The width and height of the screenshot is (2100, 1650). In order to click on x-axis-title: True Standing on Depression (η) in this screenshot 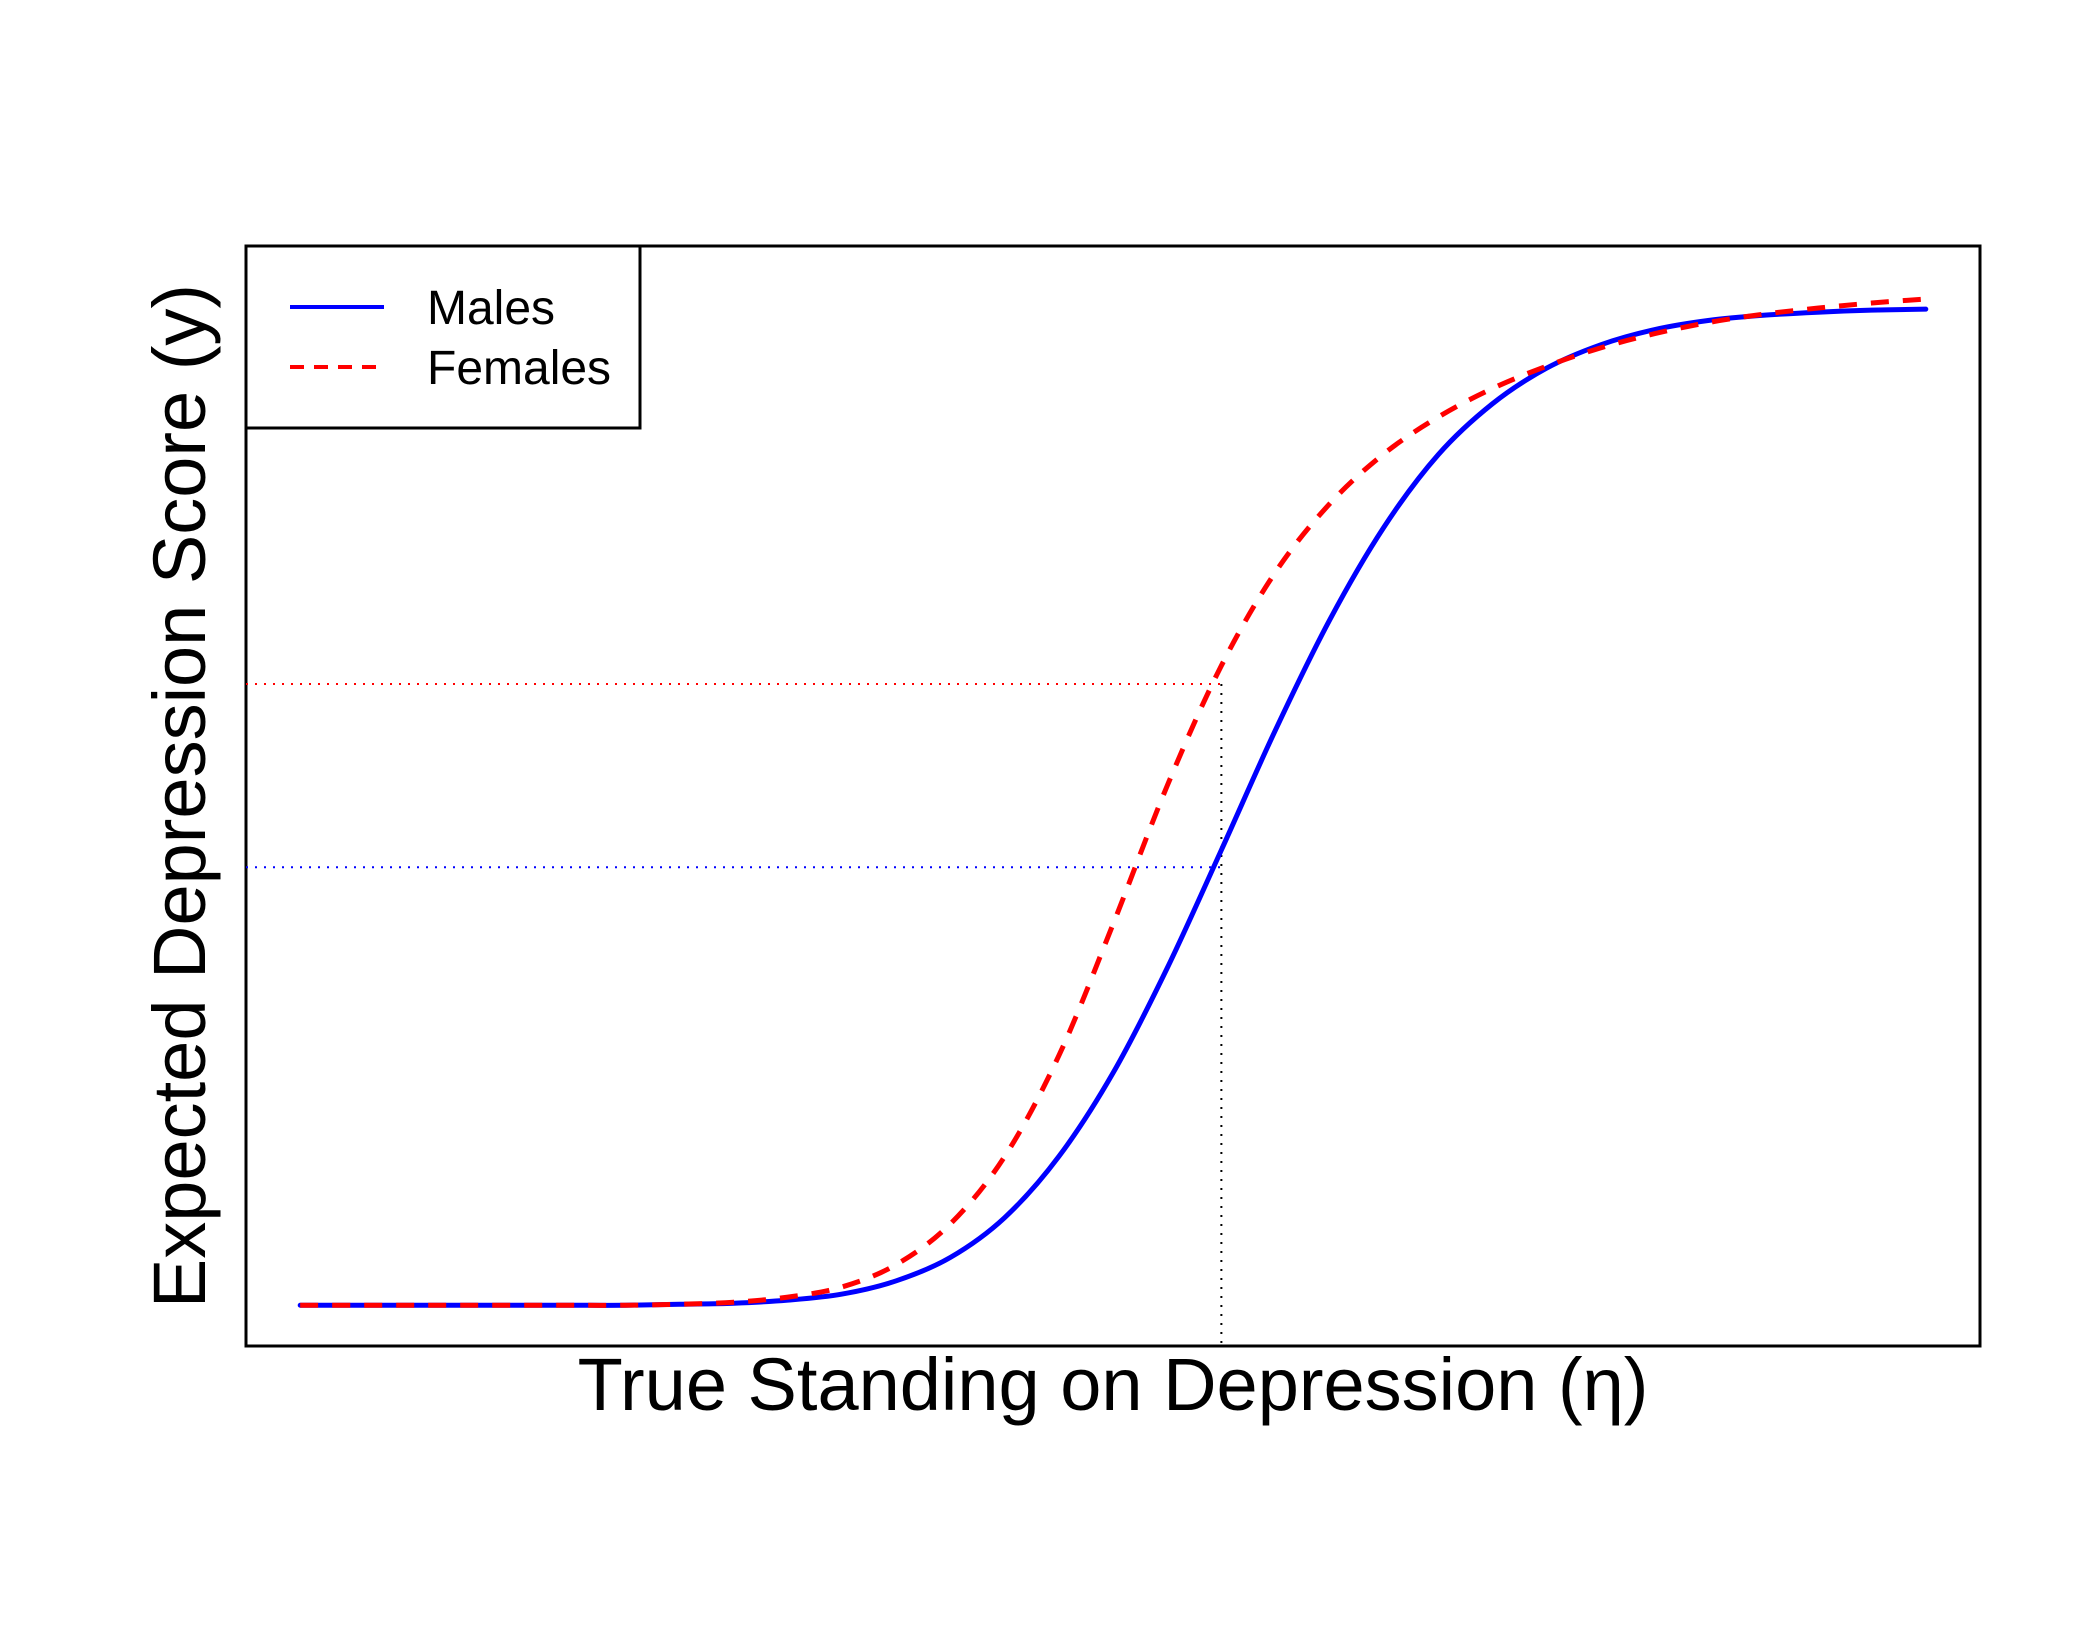, I will do `click(1113, 1384)`.